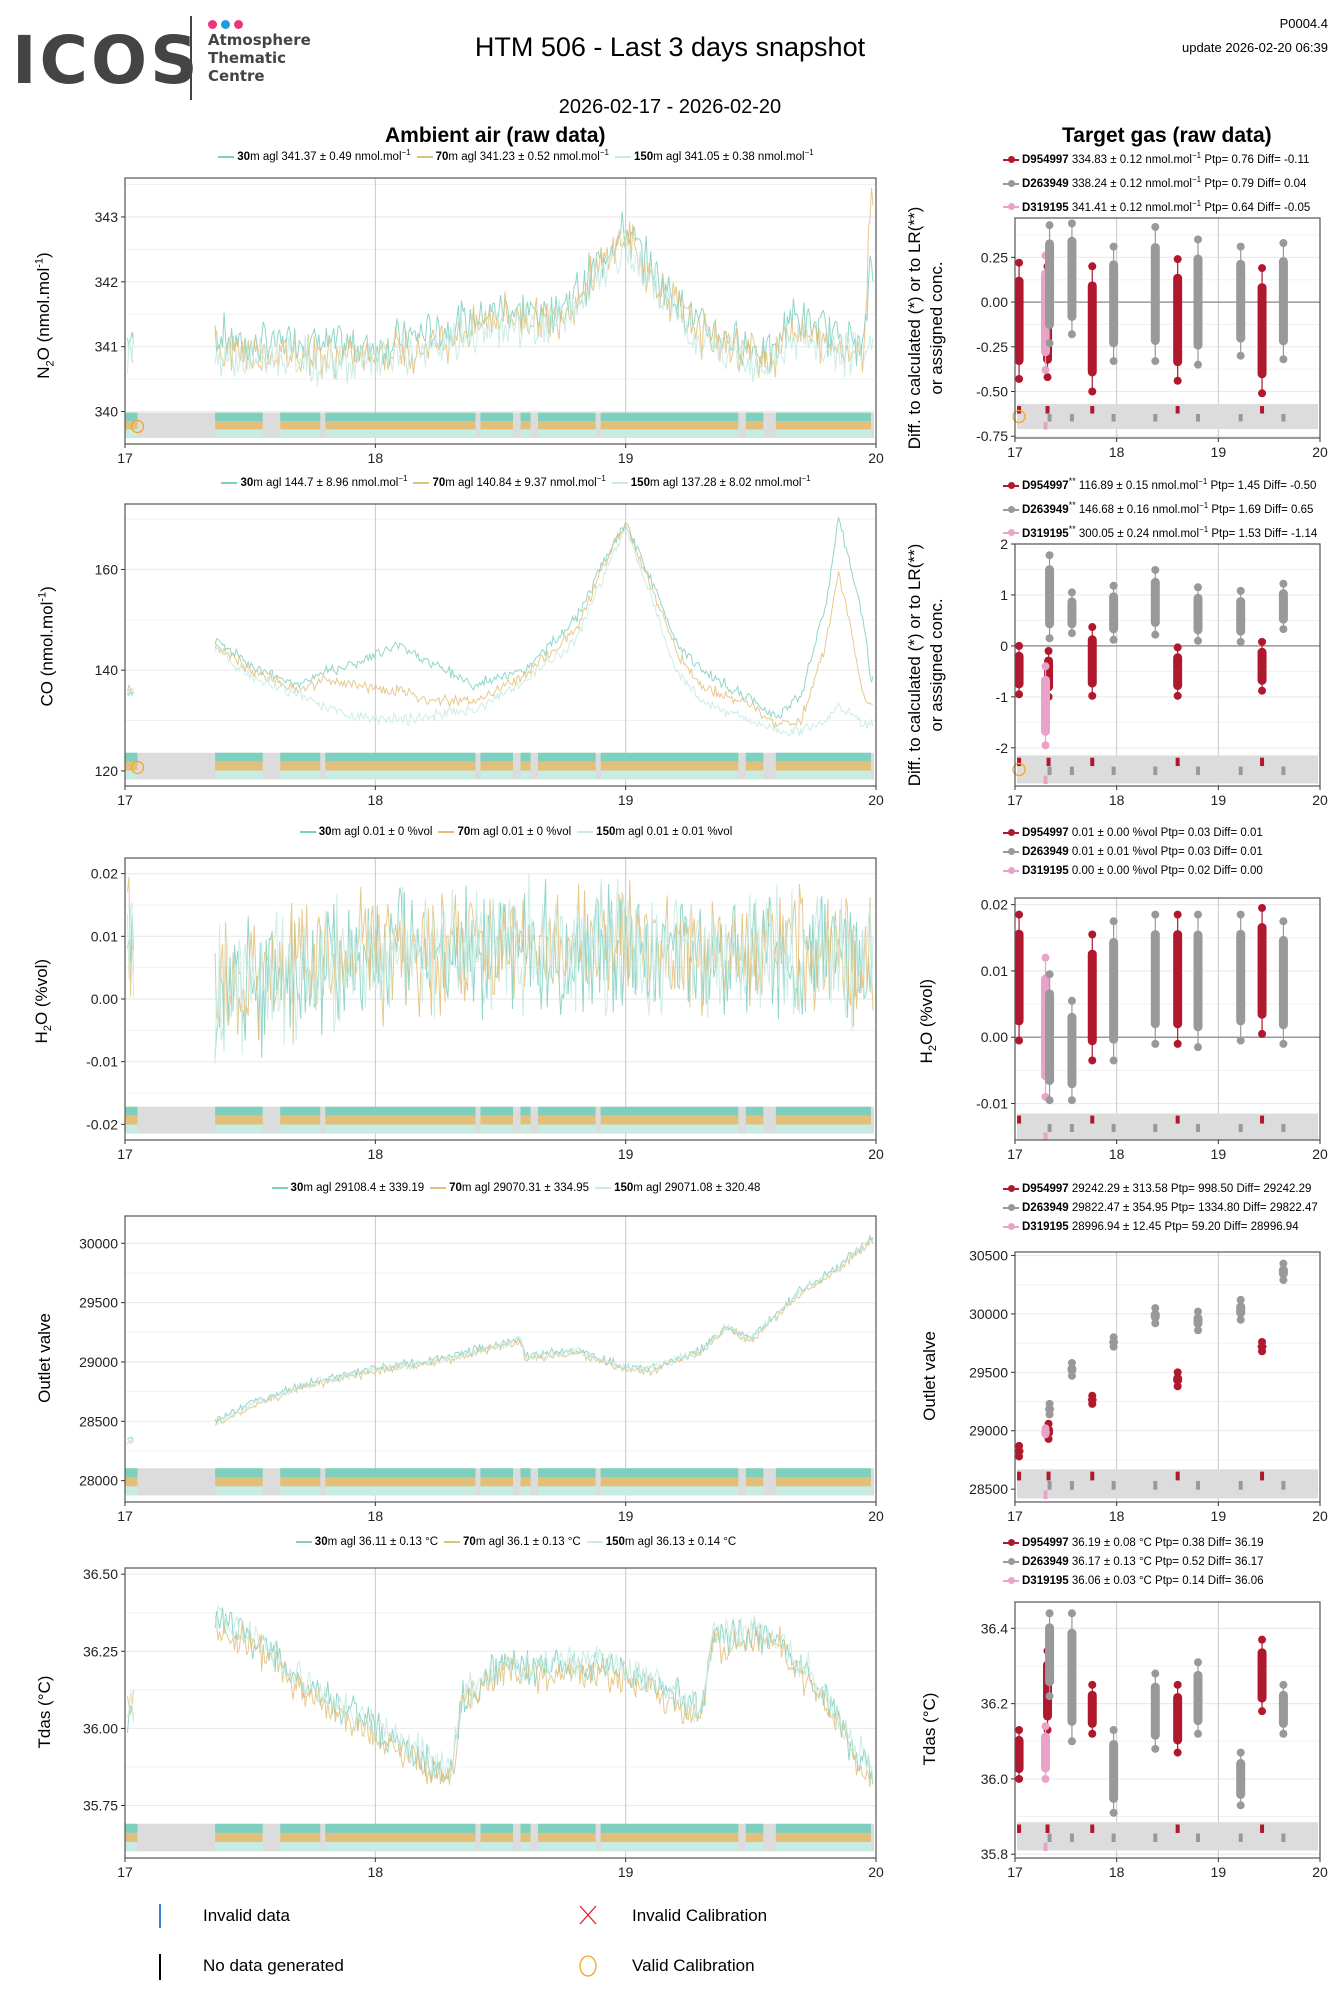 This screenshot has width=1340, height=2000. What do you see at coordinates (926, 1057) in the screenshot?
I see `y-axis-label-text: H` at bounding box center [926, 1057].